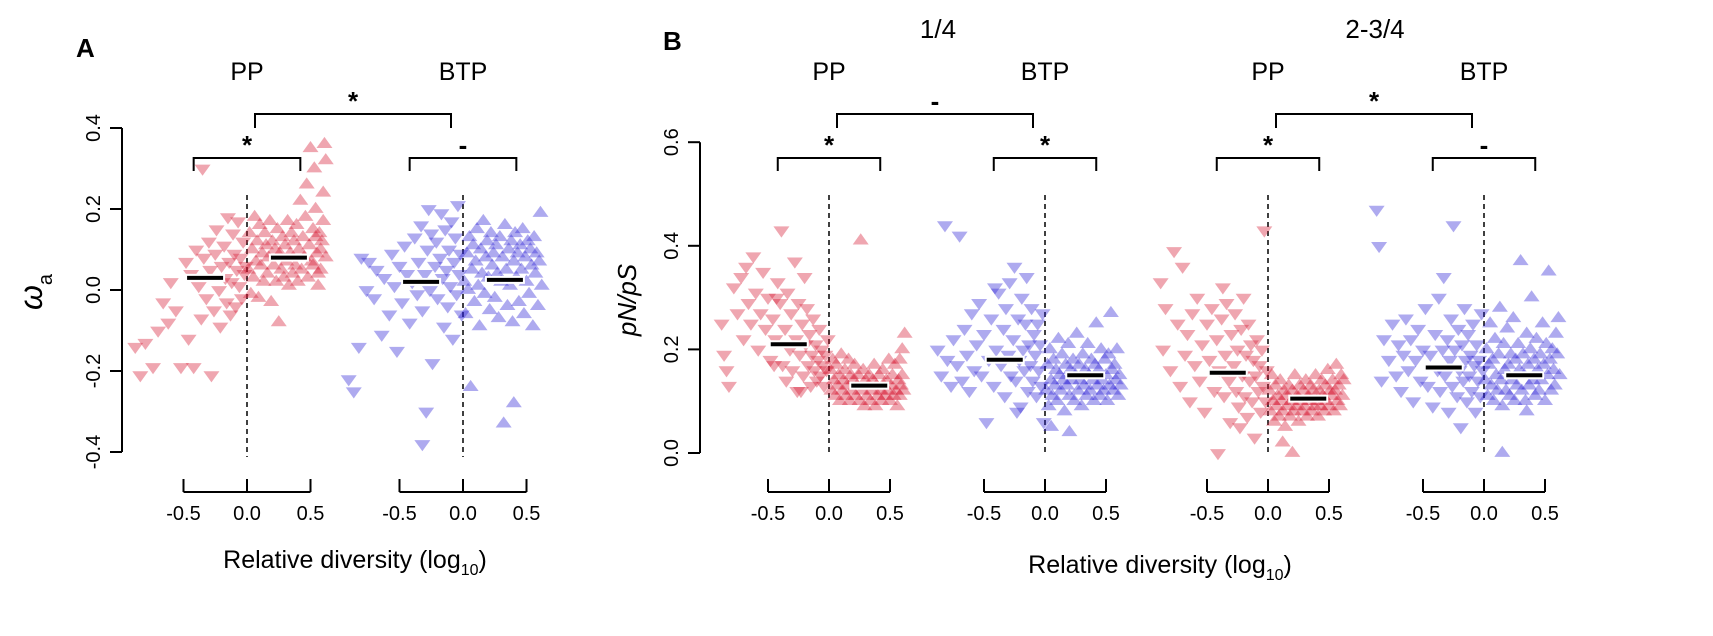  What do you see at coordinates (463, 72) in the screenshot?
I see `group-title: BTP` at bounding box center [463, 72].